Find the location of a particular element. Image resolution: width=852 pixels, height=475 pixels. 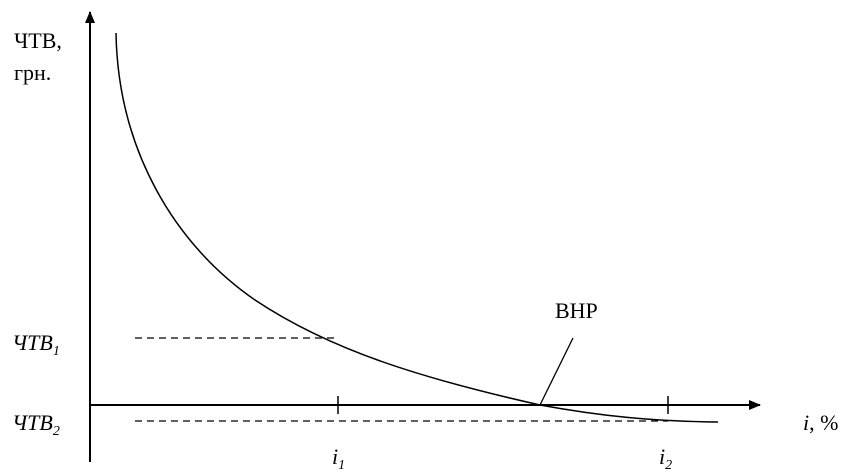

x-axis-label-unit: , % is located at coordinates (823, 422).